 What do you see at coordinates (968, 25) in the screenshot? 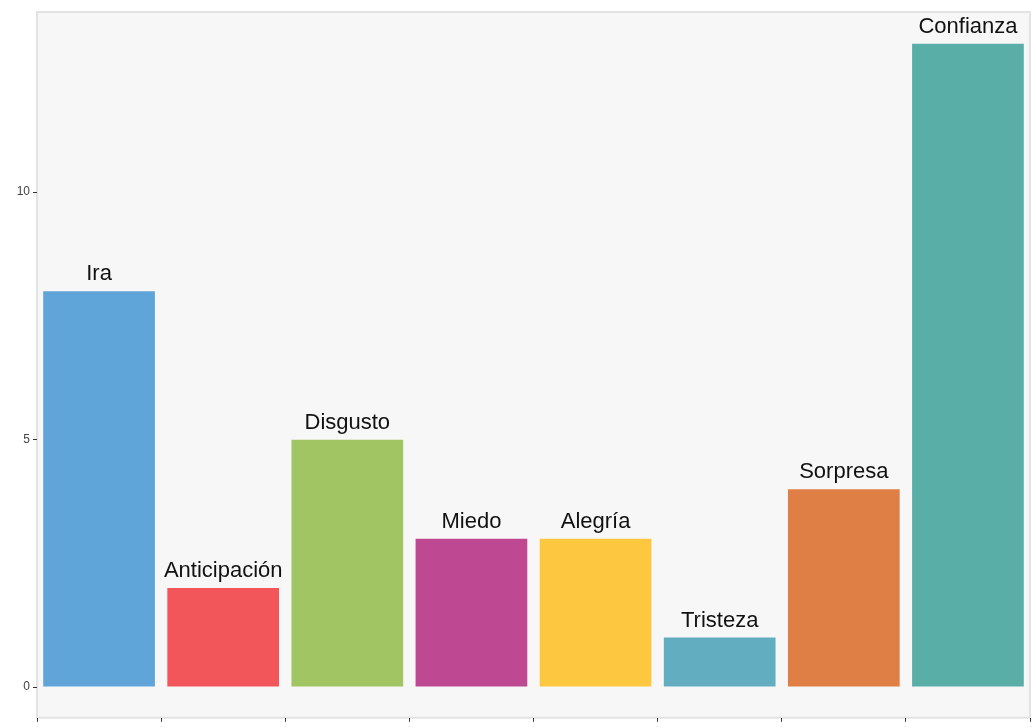
I see `x-tick-label: Confianza` at bounding box center [968, 25].